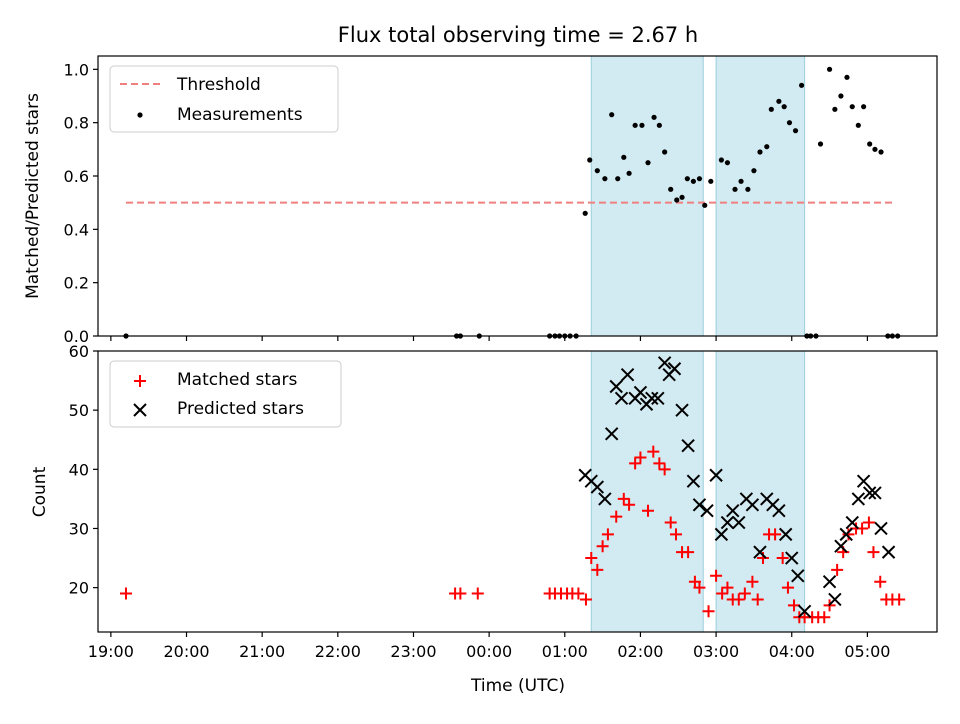  I want to click on top-y-axis-label: Matched/Predicted stars, so click(33, 196).